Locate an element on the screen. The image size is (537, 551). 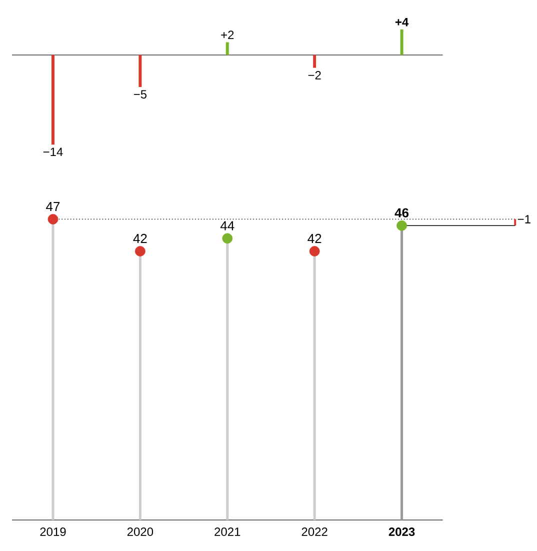
data-label: 44 is located at coordinates (227, 225).